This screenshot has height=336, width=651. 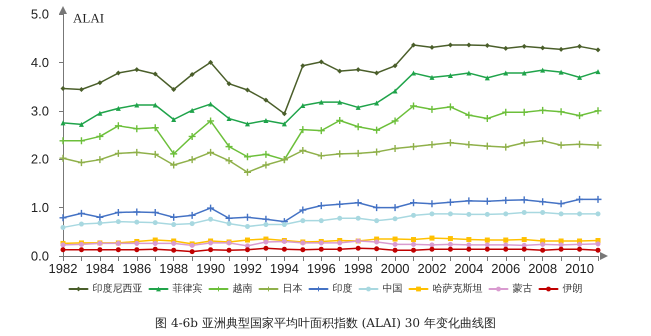 What do you see at coordinates (39, 14) in the screenshot?
I see `y-tick-label: 5.0` at bounding box center [39, 14].